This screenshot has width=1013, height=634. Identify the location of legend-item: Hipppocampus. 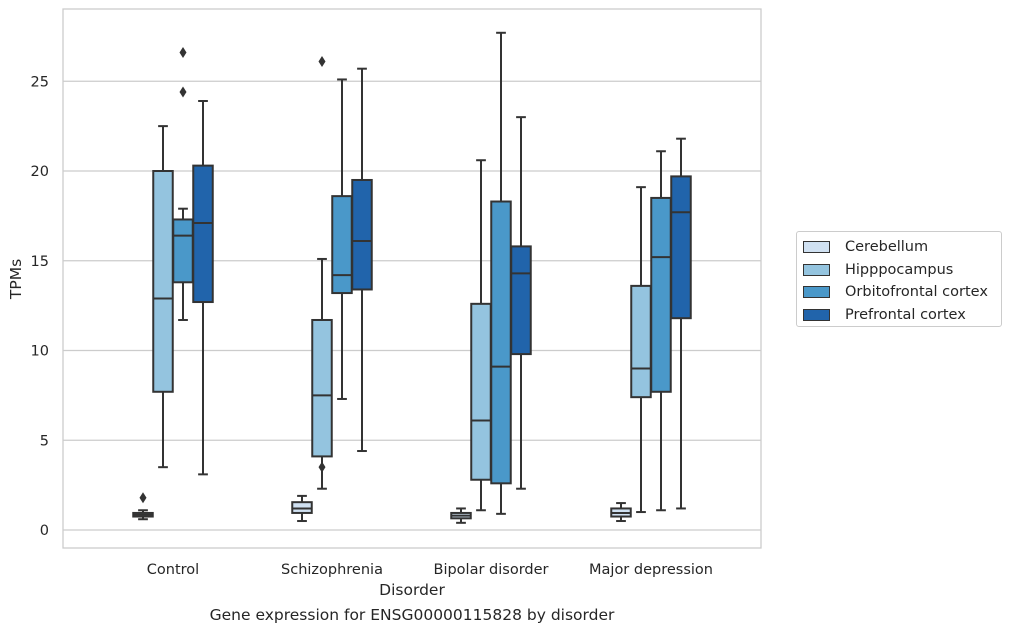
(902, 270).